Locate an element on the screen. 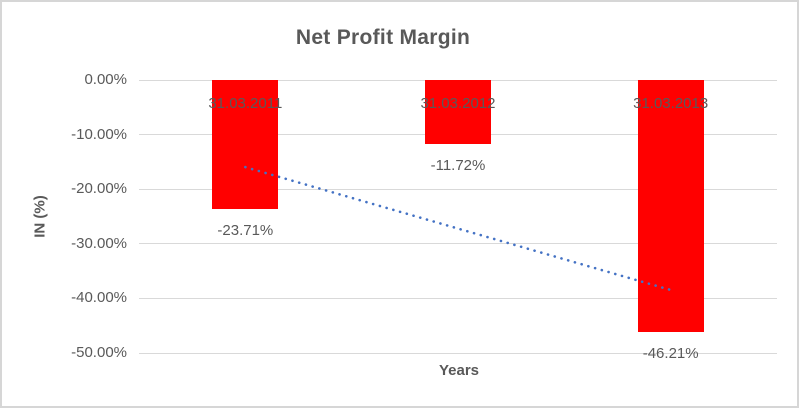  y-tick-label: 0.00% is located at coordinates (105, 79).